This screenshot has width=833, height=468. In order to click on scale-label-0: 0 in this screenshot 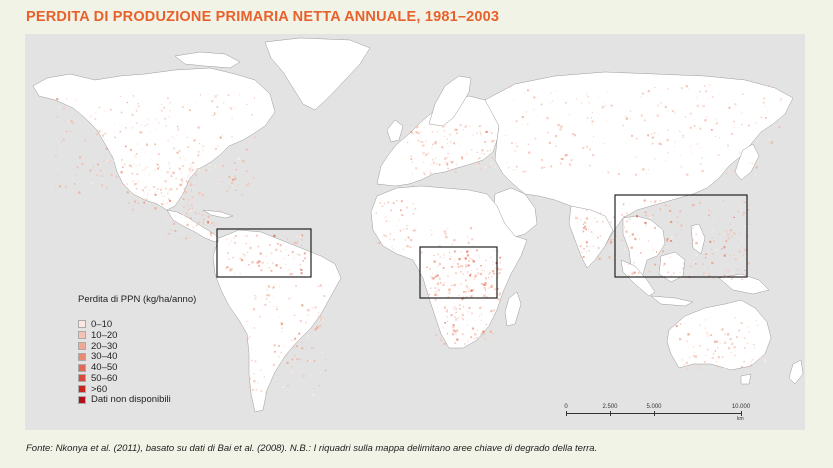, I will do `click(566, 407)`.